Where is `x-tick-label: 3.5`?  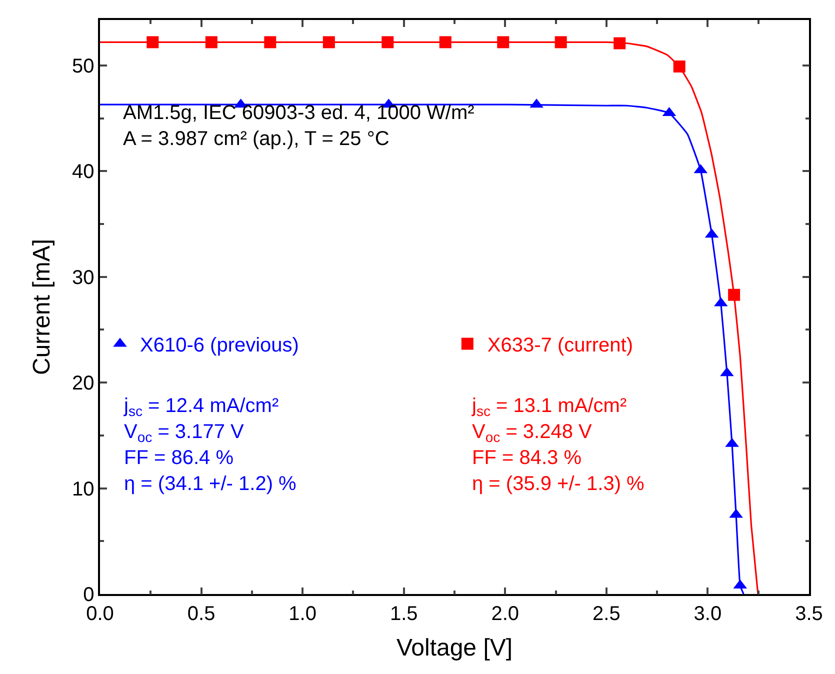
x-tick-label: 3.5 is located at coordinates (809, 613).